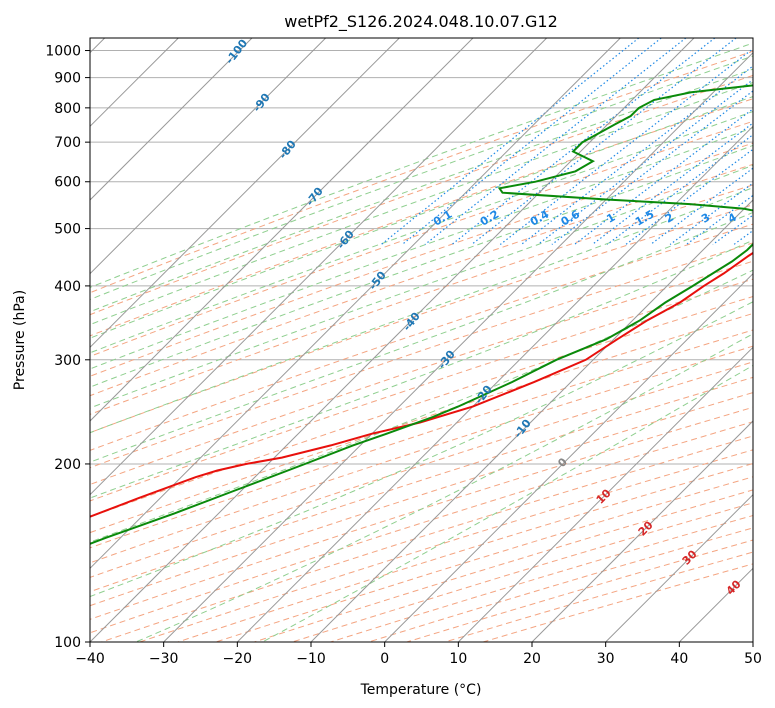  What do you see at coordinates (753, 659) in the screenshot?
I see `x-tick-label: 50` at bounding box center [753, 659].